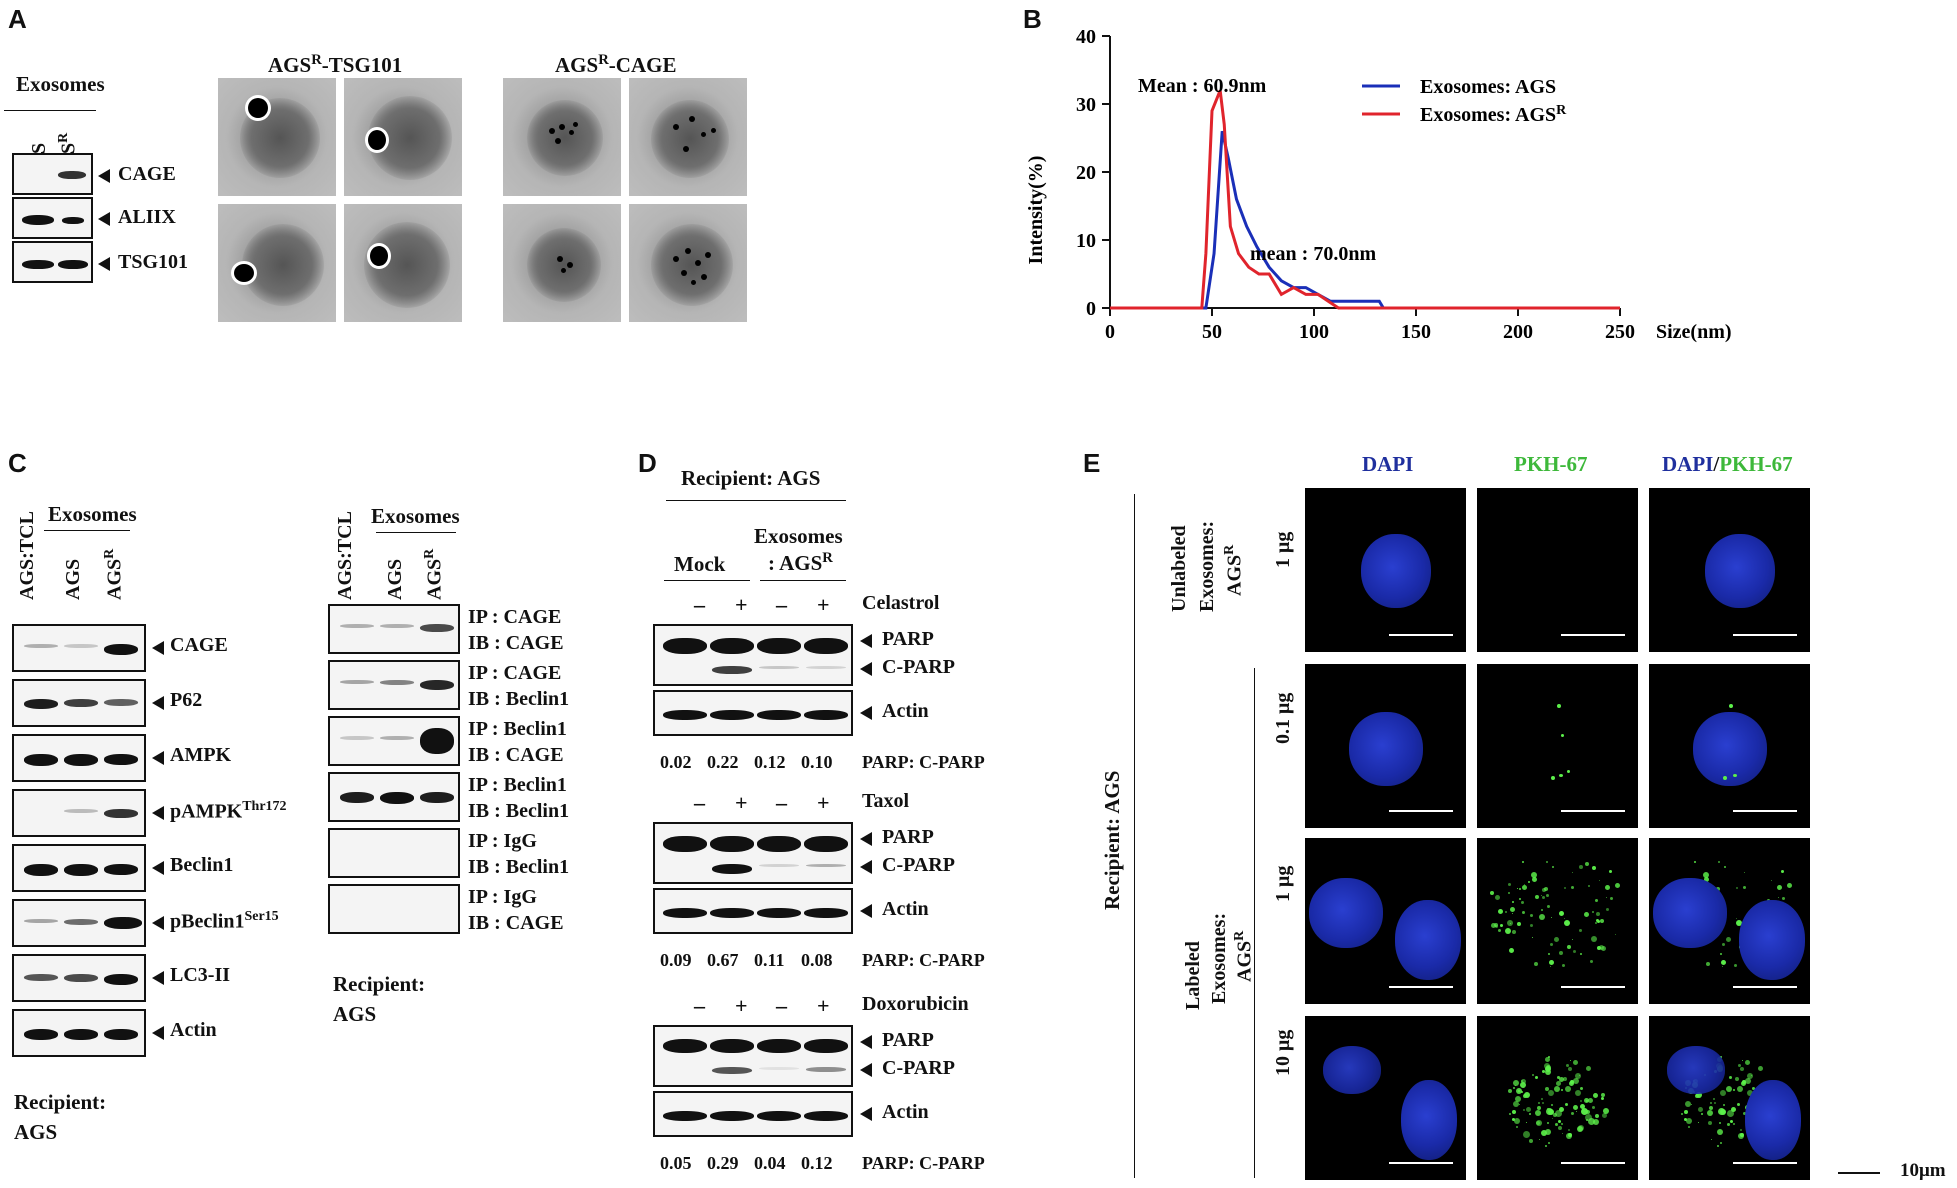 The width and height of the screenshot is (1957, 1188). I want to click on band-label: LC3-II, so click(200, 975).